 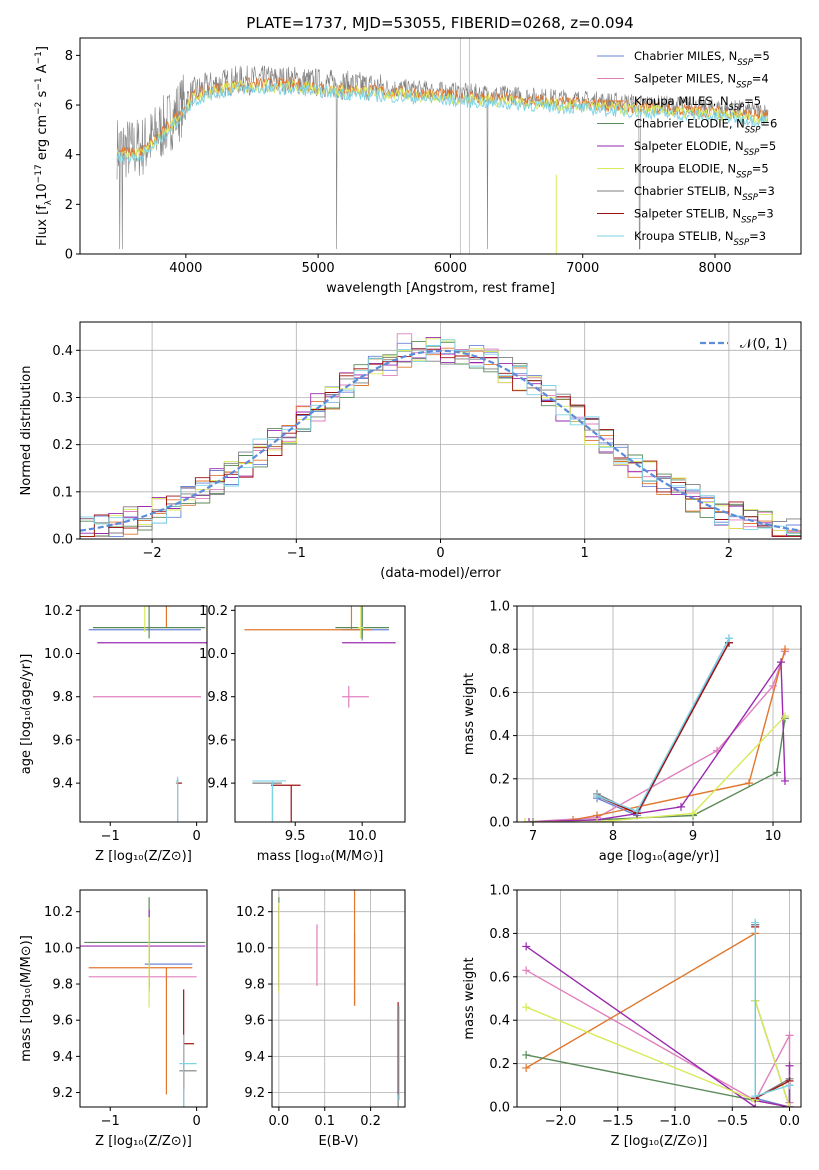 I want to click on y-tick-label: 9.2, so click(x=254, y=1093).